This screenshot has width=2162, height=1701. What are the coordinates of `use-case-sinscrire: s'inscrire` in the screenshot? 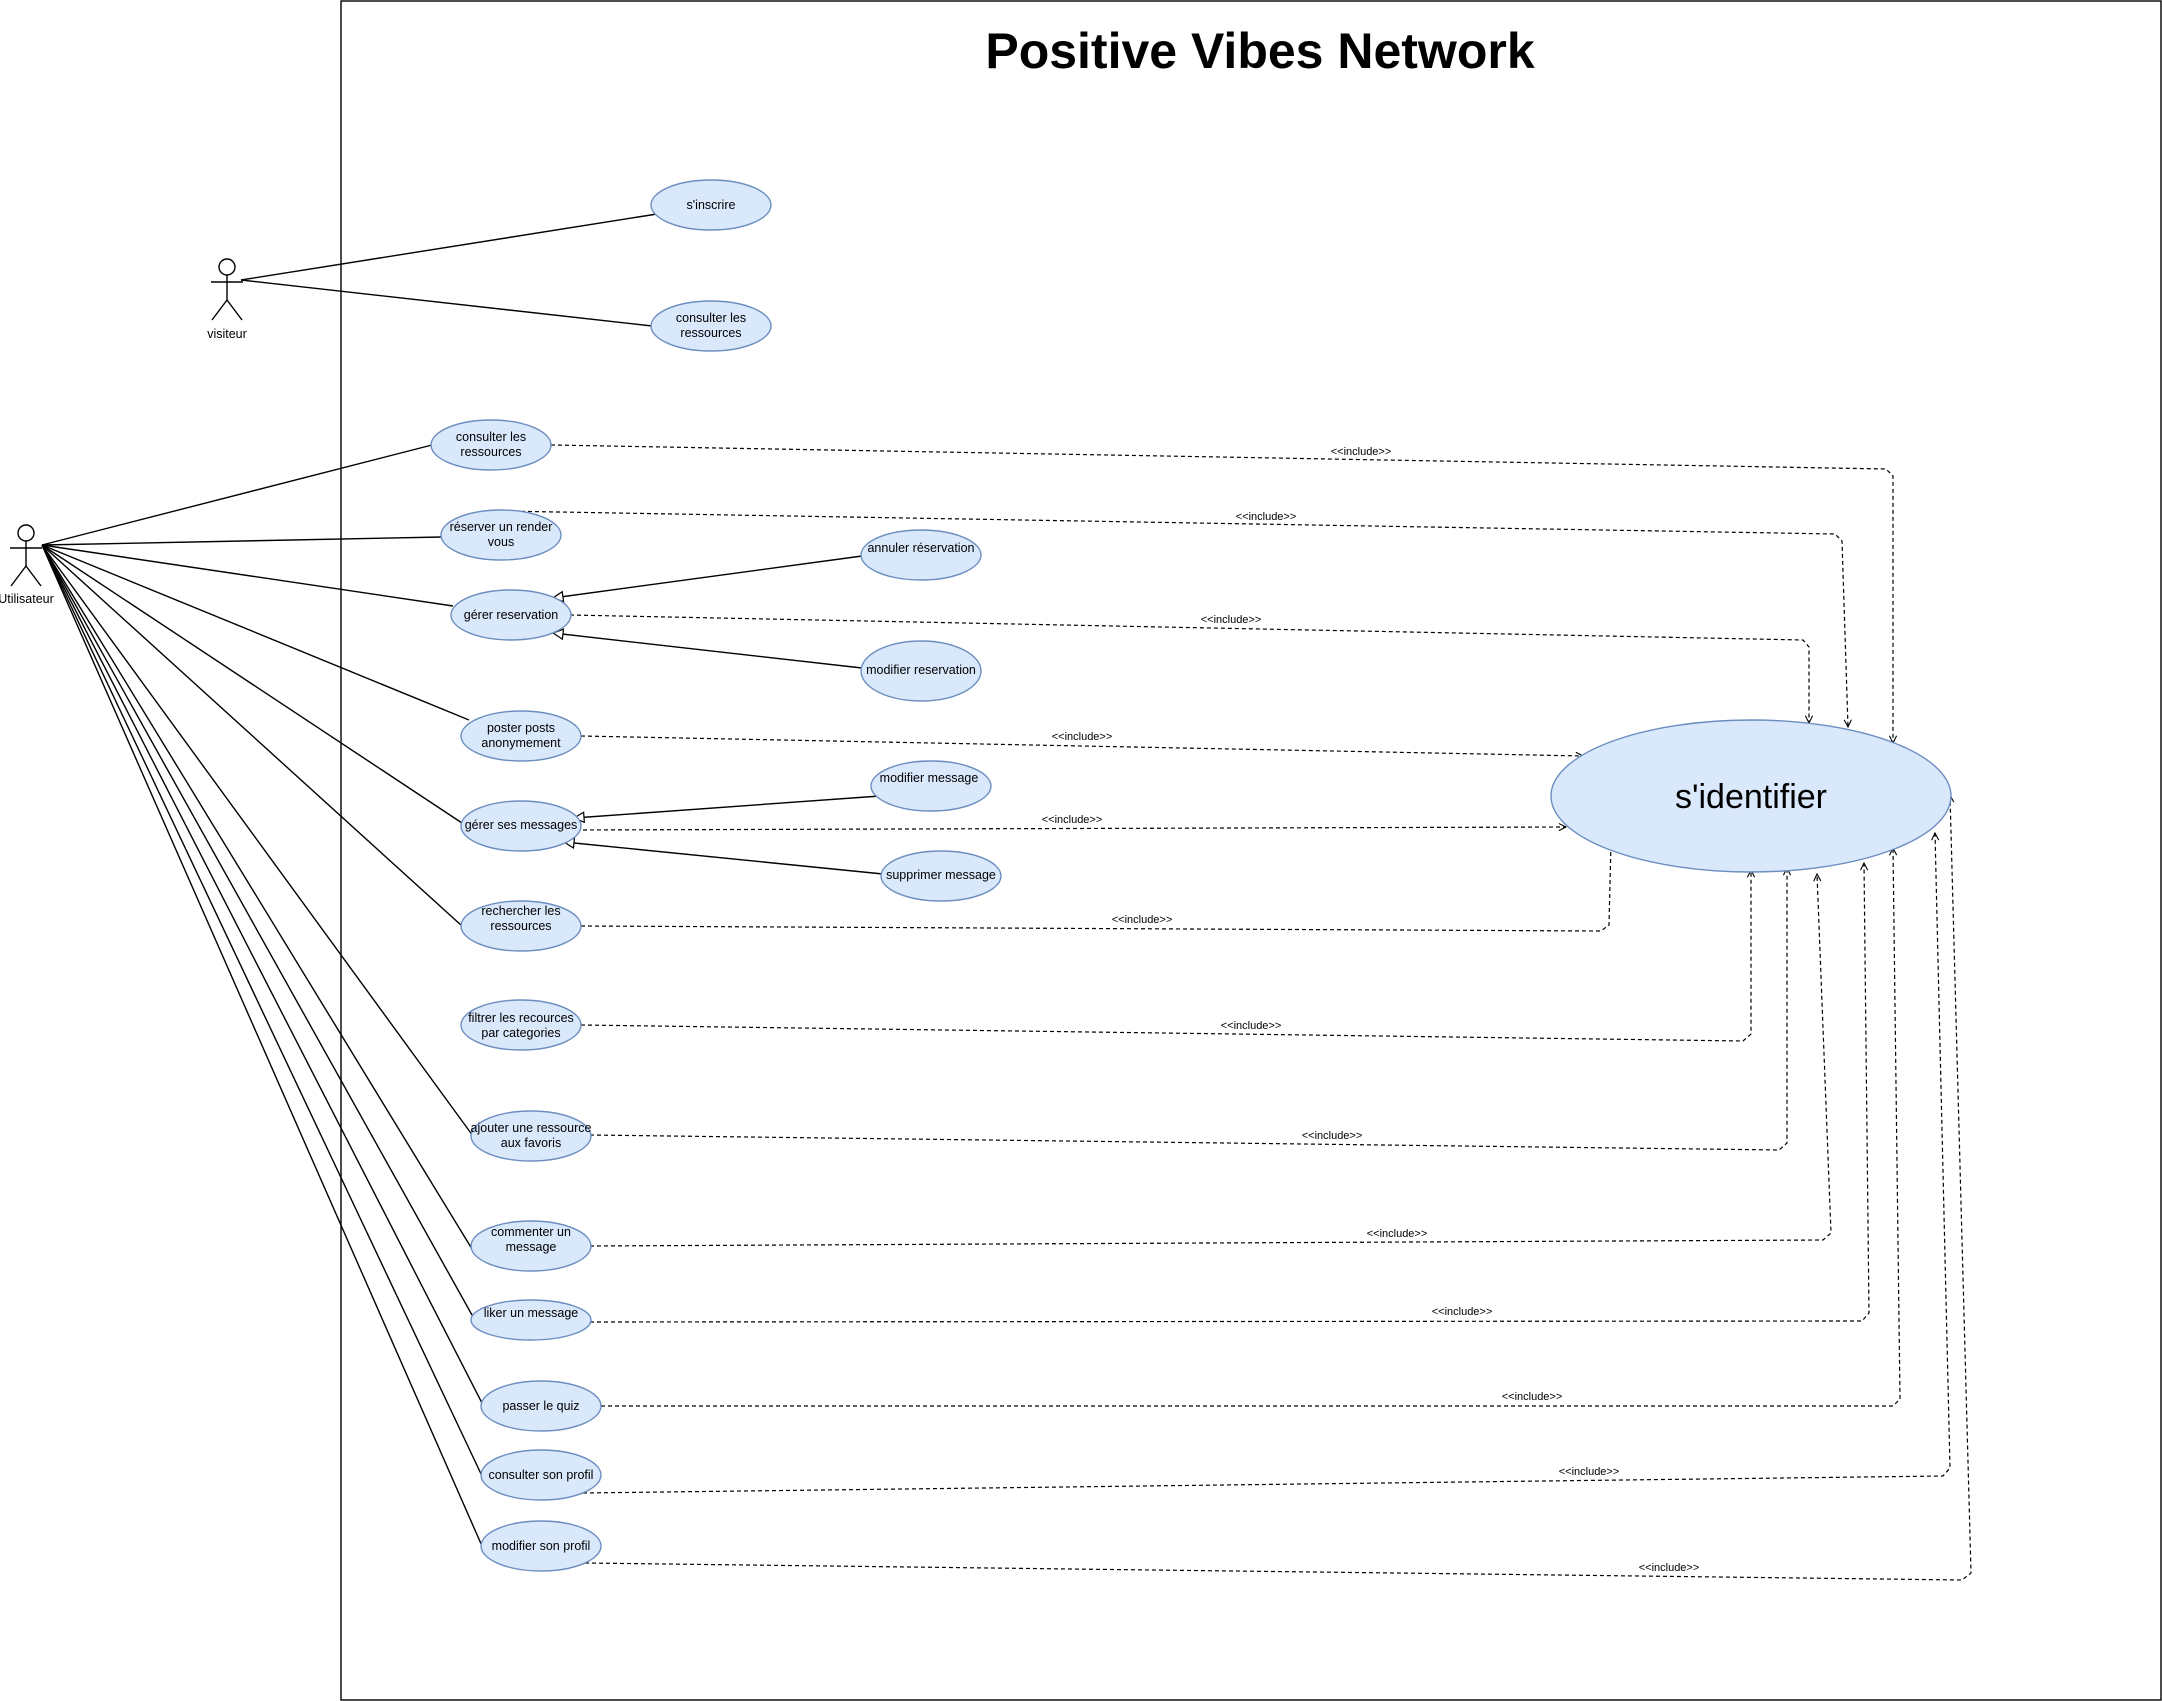 It's located at (711, 205).